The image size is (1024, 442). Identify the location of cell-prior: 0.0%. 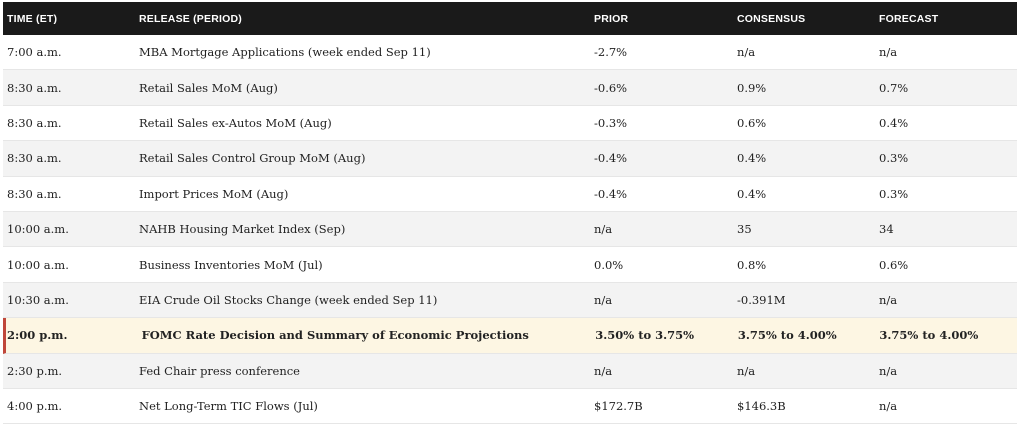
(609, 264).